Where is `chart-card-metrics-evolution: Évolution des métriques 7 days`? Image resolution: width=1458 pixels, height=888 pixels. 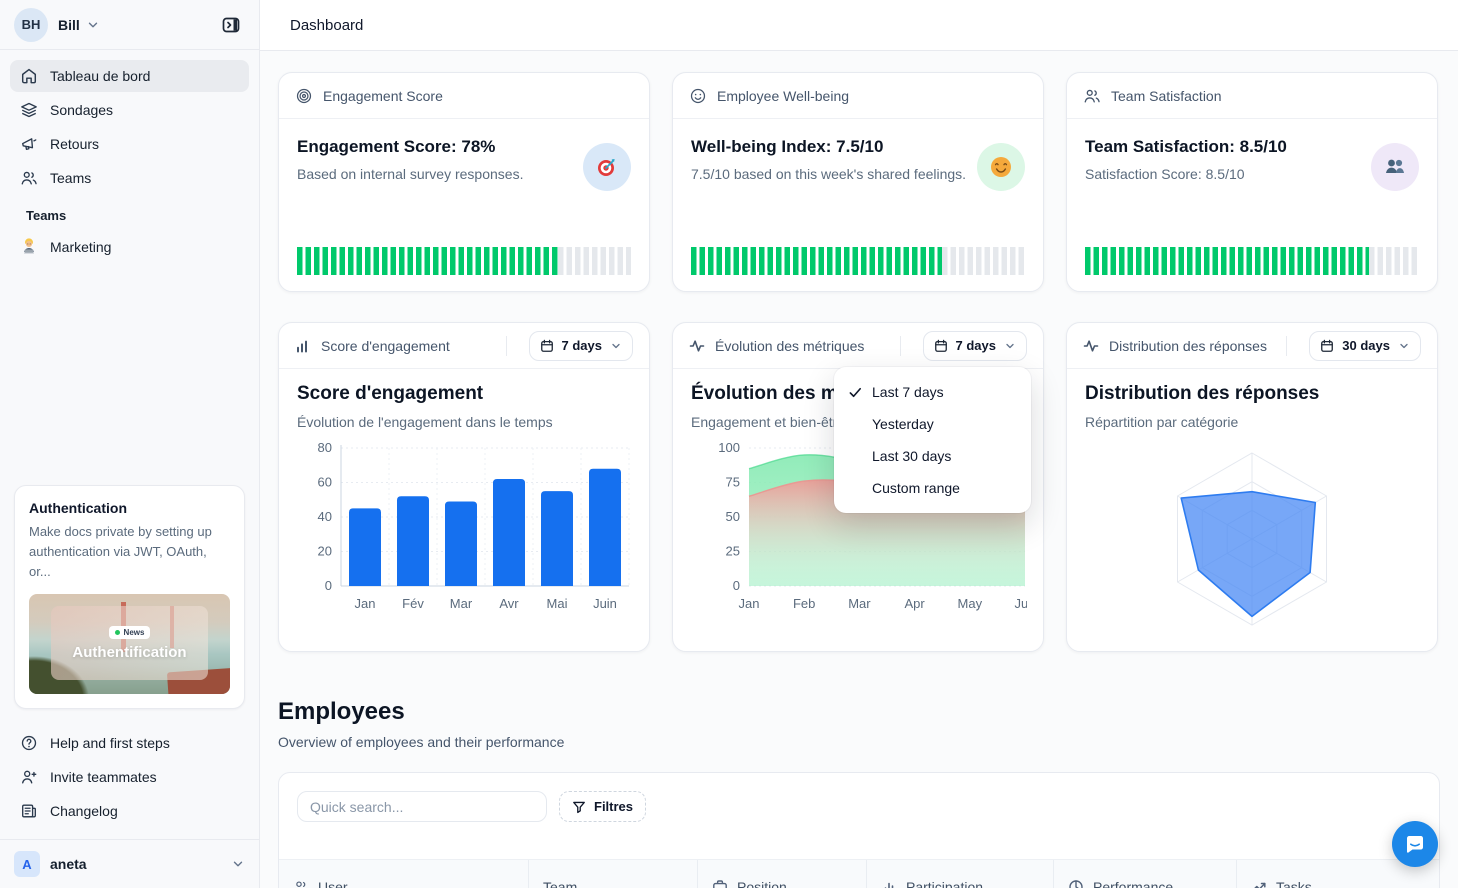
chart-card-metrics-evolution: Évolution des métriques 7 days is located at coordinates (858, 487).